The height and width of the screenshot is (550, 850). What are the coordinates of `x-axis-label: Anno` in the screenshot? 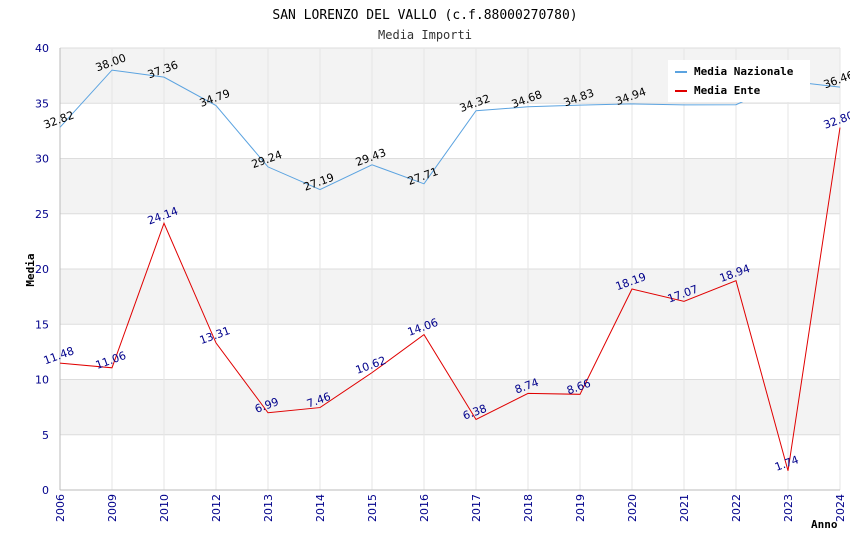 It's located at (824, 524).